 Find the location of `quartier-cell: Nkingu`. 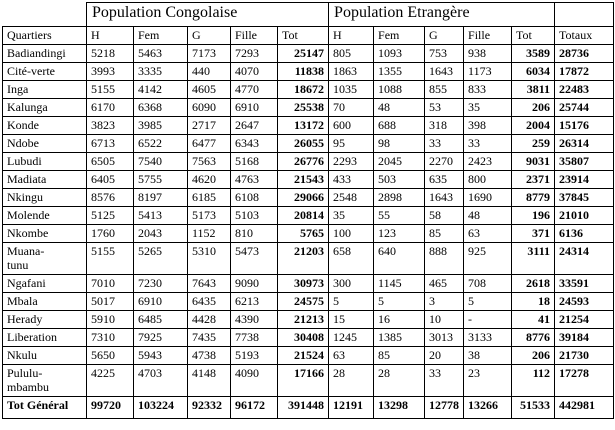

quartier-cell: Nkingu is located at coordinates (44, 197).